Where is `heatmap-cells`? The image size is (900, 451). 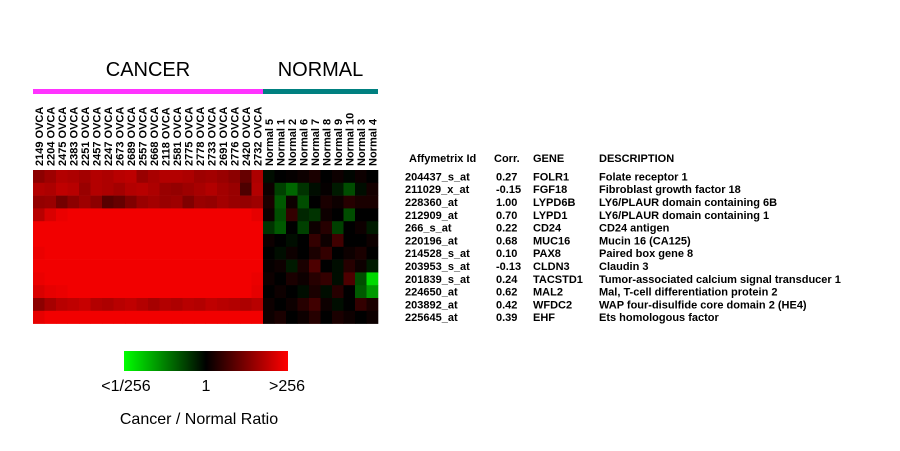 heatmap-cells is located at coordinates (206, 247).